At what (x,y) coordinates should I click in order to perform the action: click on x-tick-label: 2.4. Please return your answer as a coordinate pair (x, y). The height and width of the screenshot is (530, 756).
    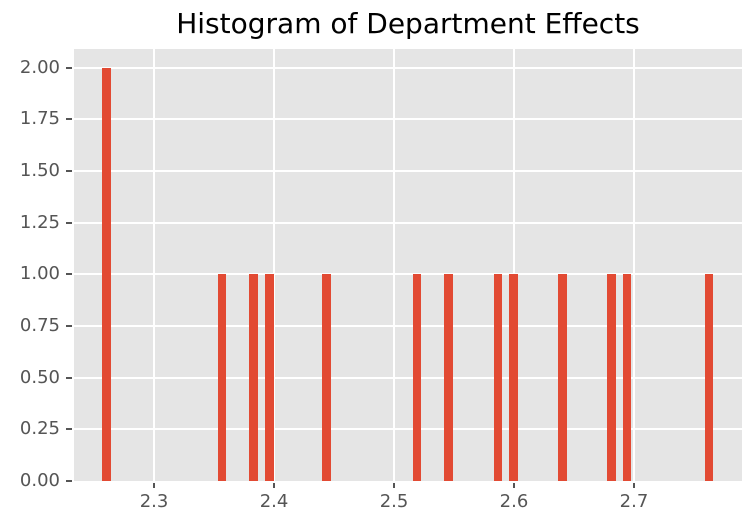
    Looking at the image, I should click on (274, 501).